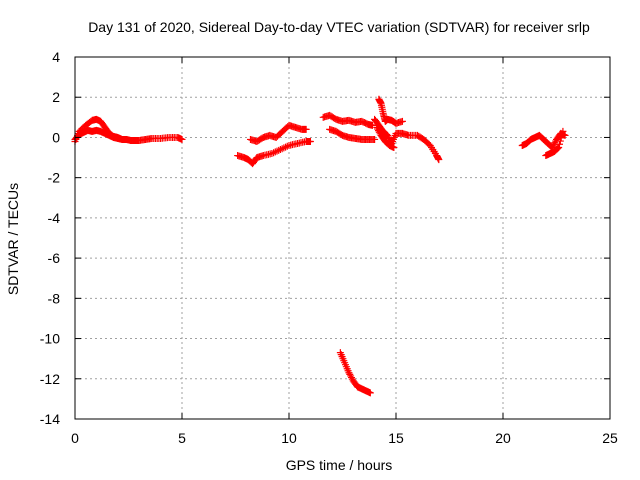 This screenshot has height=480, width=640. What do you see at coordinates (13, 239) in the screenshot?
I see `y-axis-label: SDTVAR / TECUs` at bounding box center [13, 239].